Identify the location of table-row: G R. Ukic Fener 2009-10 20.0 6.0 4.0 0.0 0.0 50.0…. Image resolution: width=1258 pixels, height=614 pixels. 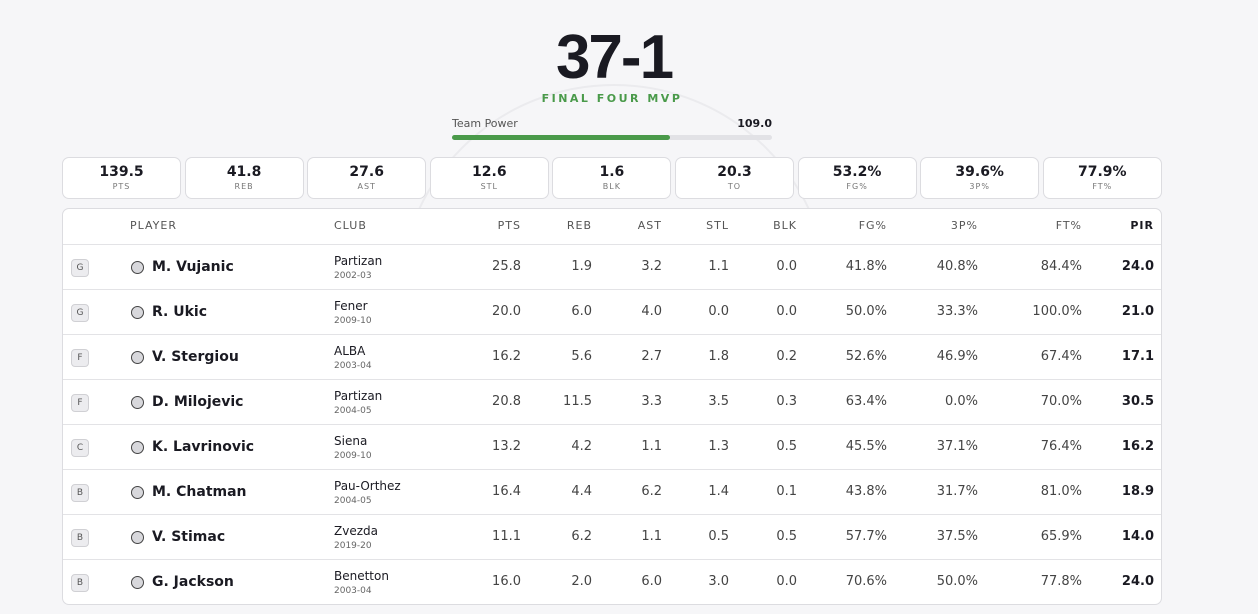
(612, 312).